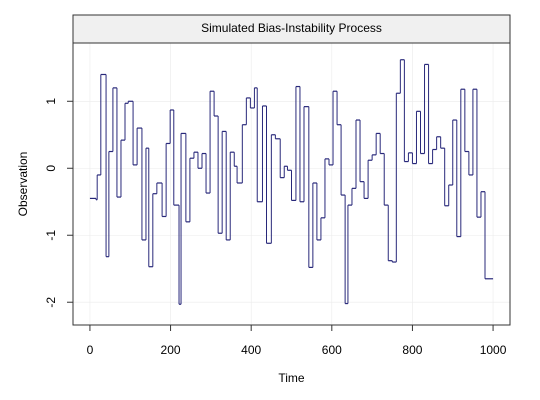 The width and height of the screenshot is (540, 400). What do you see at coordinates (51, 101) in the screenshot?
I see `y-tick-label: 1` at bounding box center [51, 101].